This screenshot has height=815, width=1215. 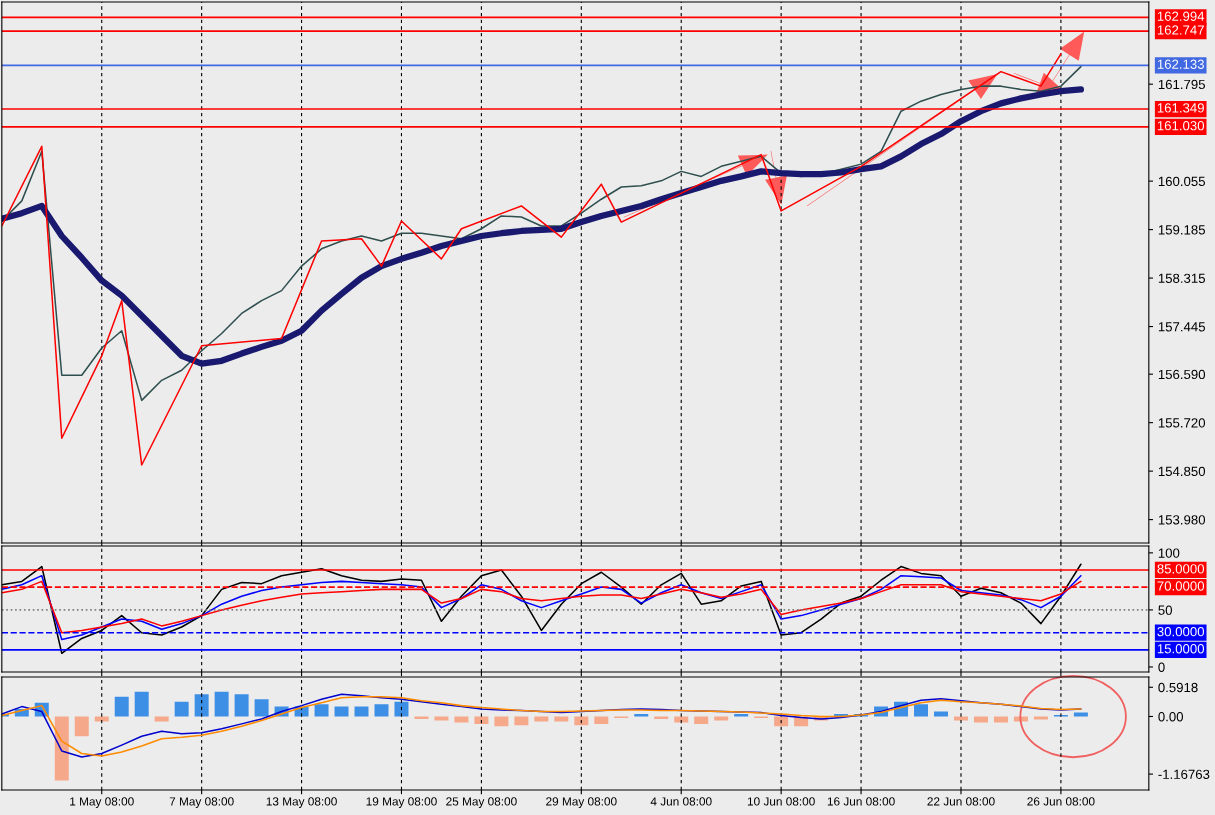 What do you see at coordinates (1180, 108) in the screenshot?
I see `ref-line-label: 161.349` at bounding box center [1180, 108].